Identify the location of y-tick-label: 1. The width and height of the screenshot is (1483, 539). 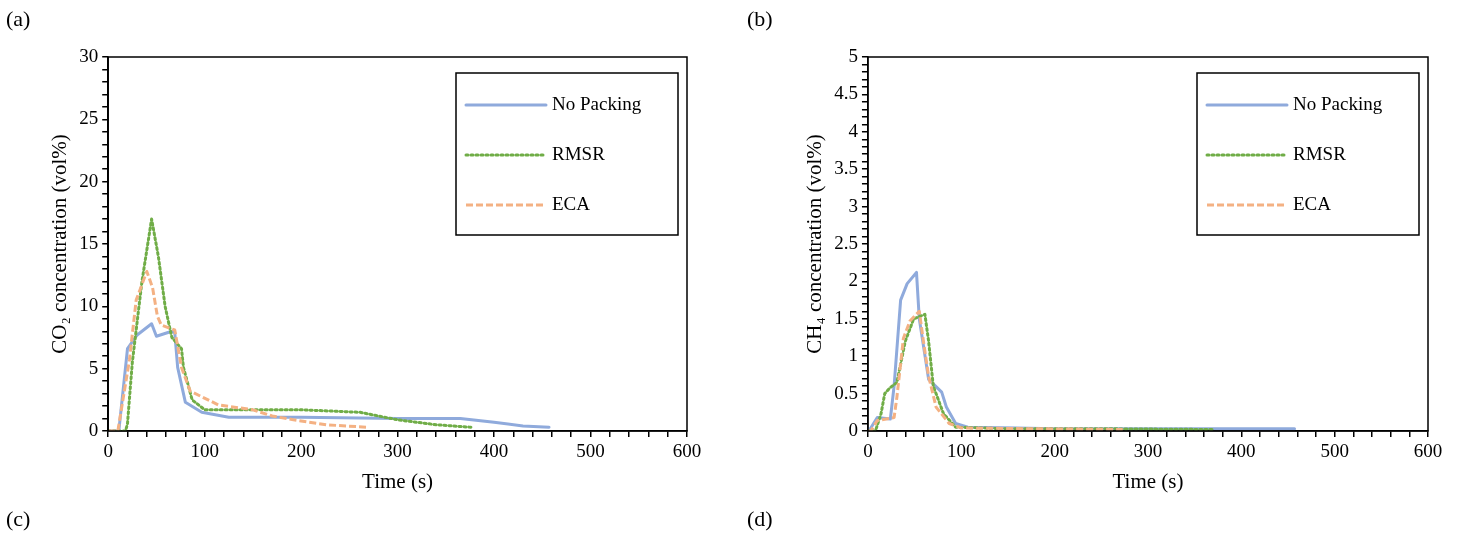
(853, 355).